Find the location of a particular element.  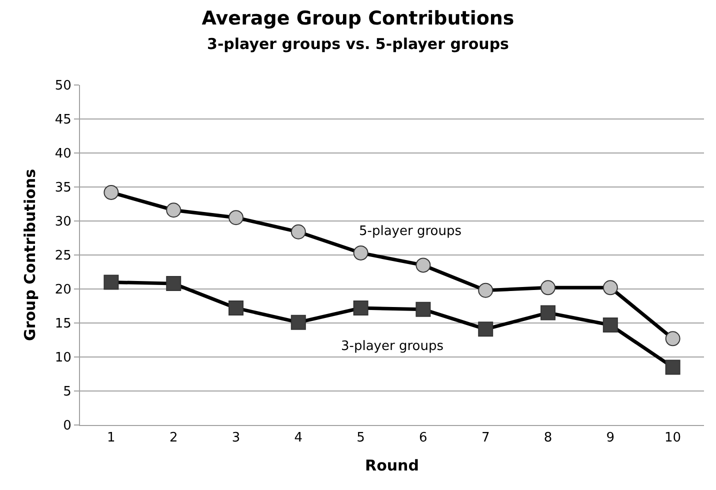

x-tick-label: 7 is located at coordinates (485, 438).